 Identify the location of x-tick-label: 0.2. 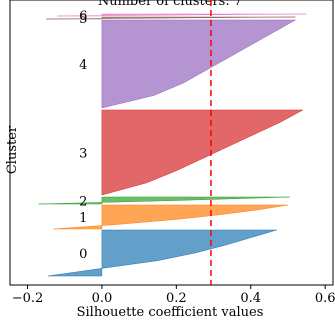
(176, 298).